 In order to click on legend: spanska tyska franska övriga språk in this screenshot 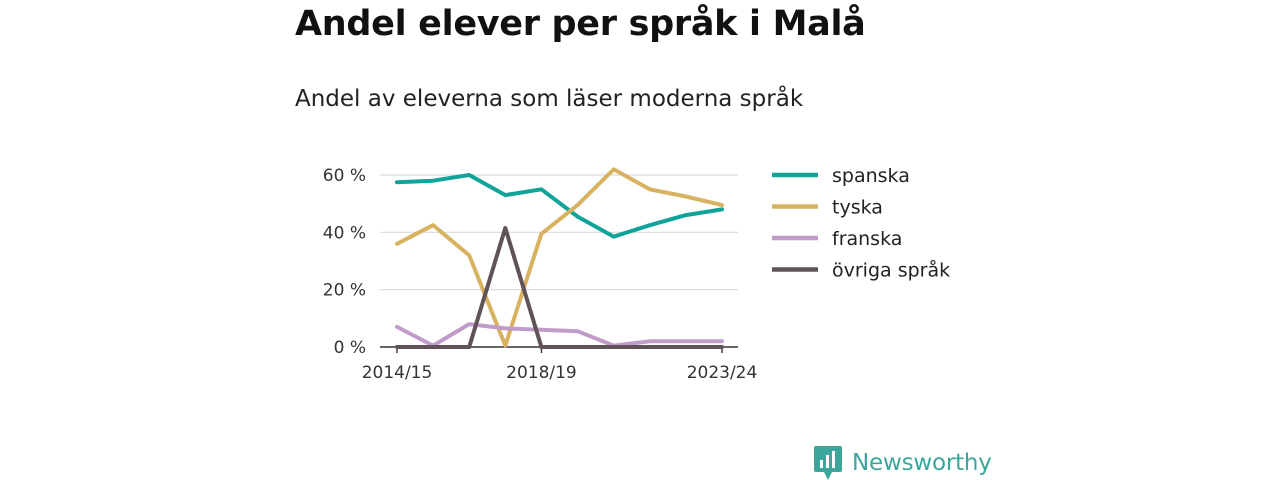, I will do `click(861, 223)`.